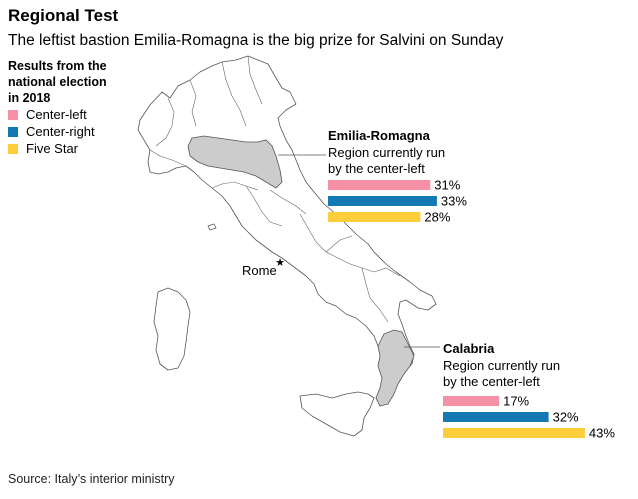 This screenshot has height=499, width=638. Describe the element at coordinates (57, 82) in the screenshot. I see `legend-heading-line: national election` at that location.